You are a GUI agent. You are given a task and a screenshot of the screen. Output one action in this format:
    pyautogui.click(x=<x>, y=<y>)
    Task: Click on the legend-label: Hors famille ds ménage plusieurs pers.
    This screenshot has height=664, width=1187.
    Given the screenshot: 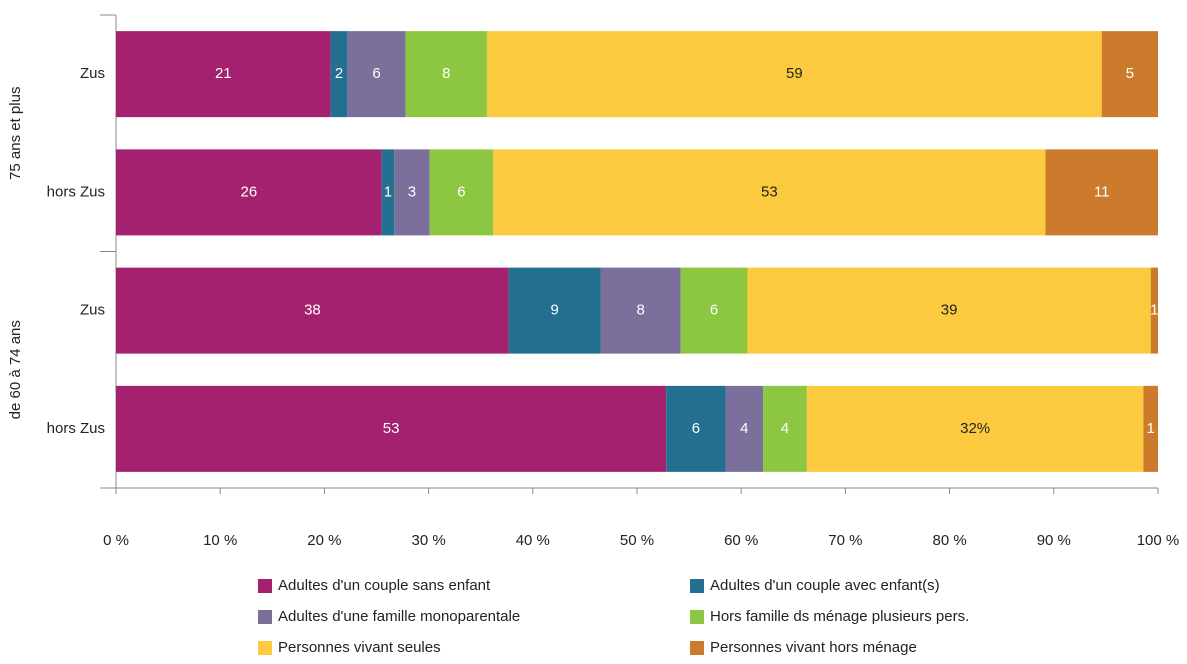 What is the action you would take?
    pyautogui.click(x=839, y=616)
    